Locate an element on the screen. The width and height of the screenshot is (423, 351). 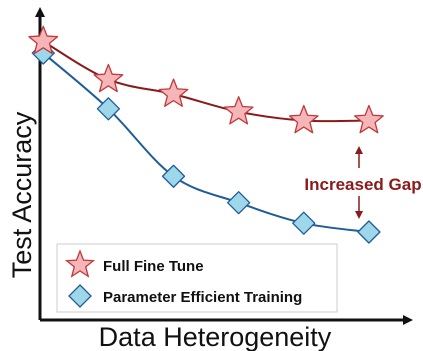
legend-markers is located at coordinates (80, 278).